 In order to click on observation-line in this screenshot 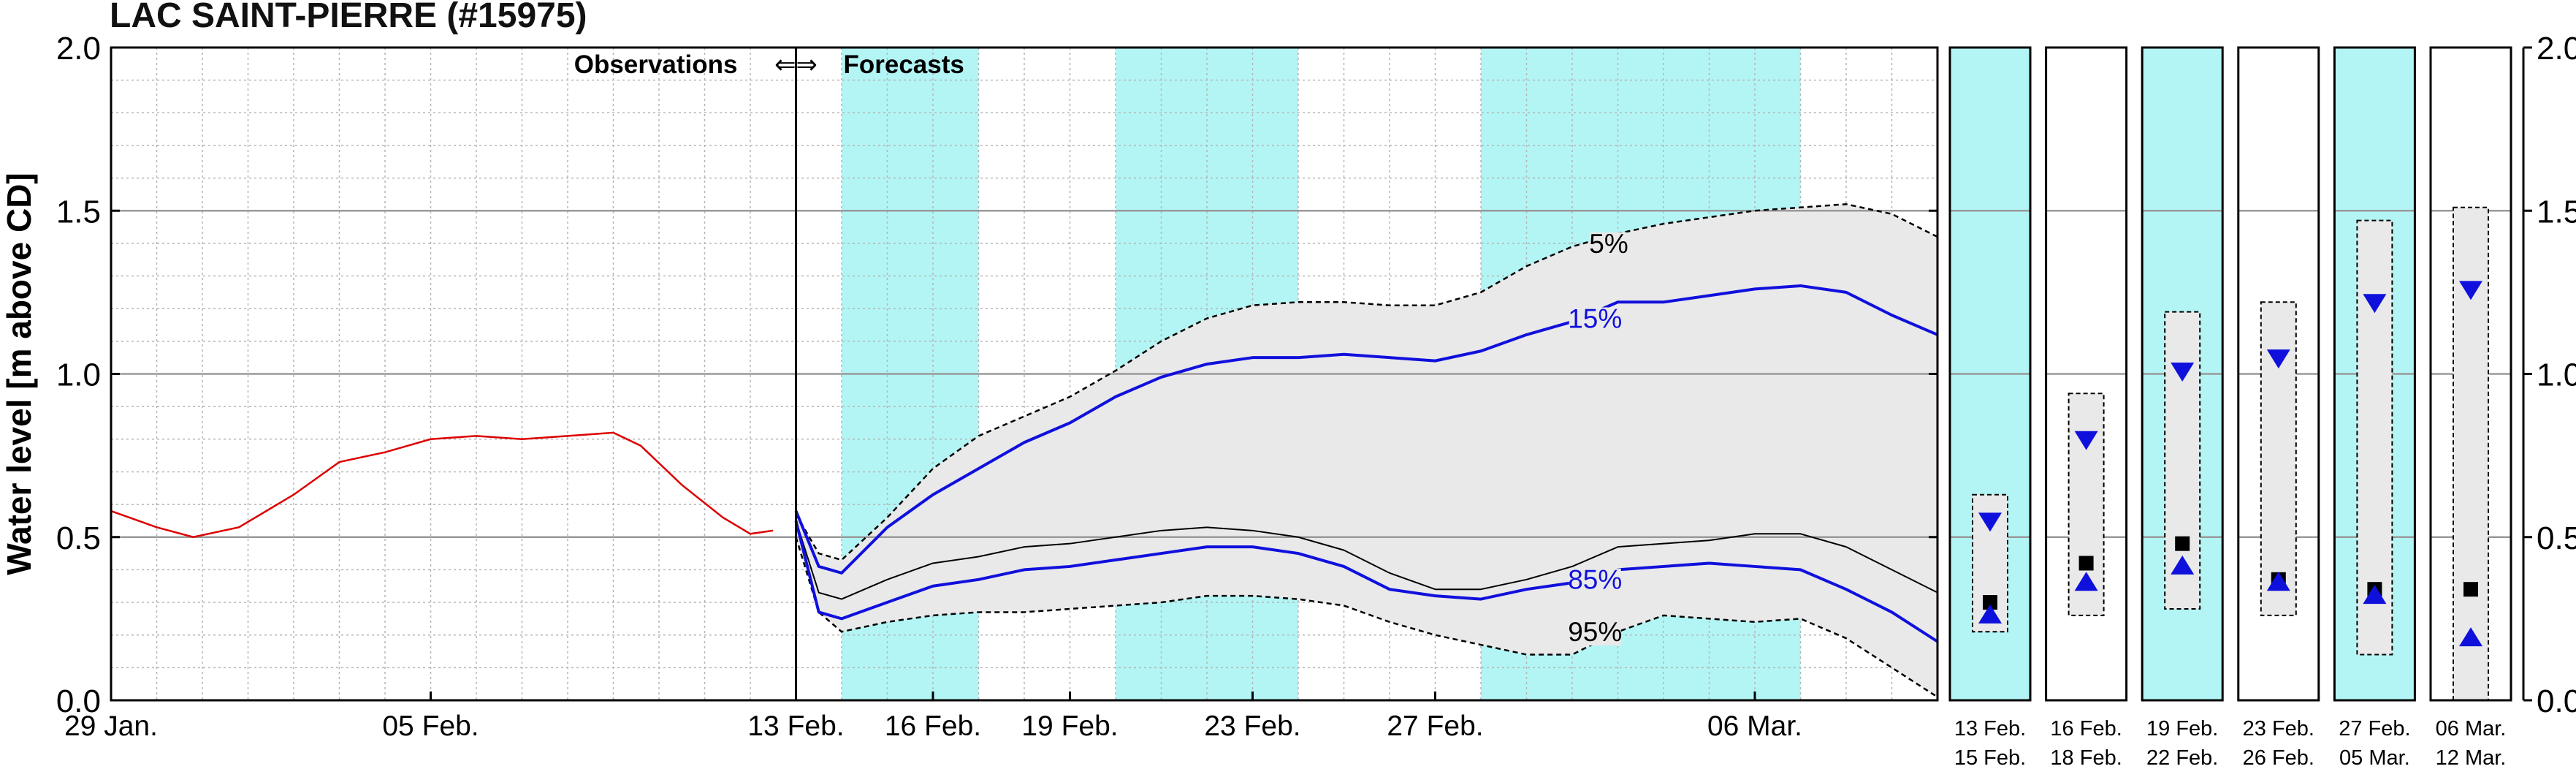, I will do `click(442, 485)`.